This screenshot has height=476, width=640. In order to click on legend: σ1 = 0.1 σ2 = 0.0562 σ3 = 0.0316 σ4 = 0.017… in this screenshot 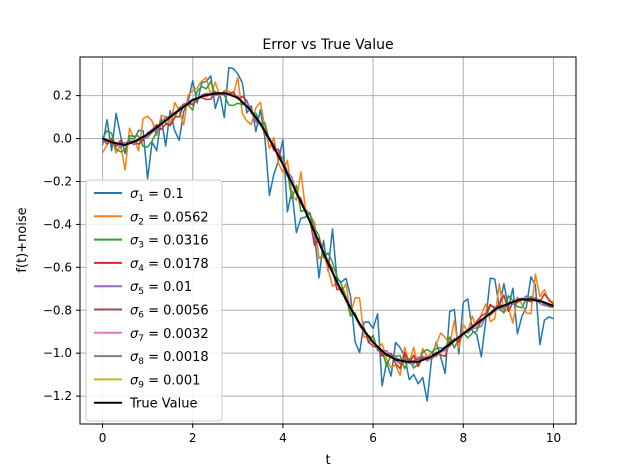, I will do `click(154, 300)`.